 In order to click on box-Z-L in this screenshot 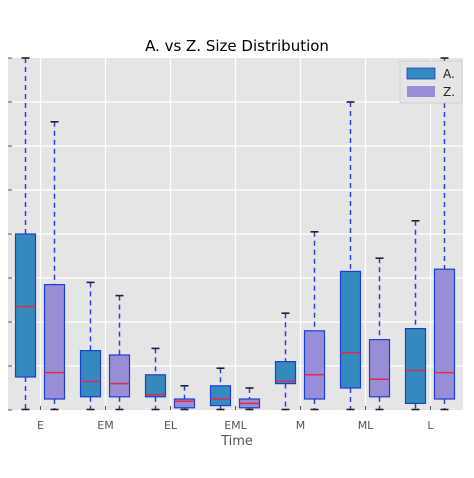, I will do `click(444, 234)`.